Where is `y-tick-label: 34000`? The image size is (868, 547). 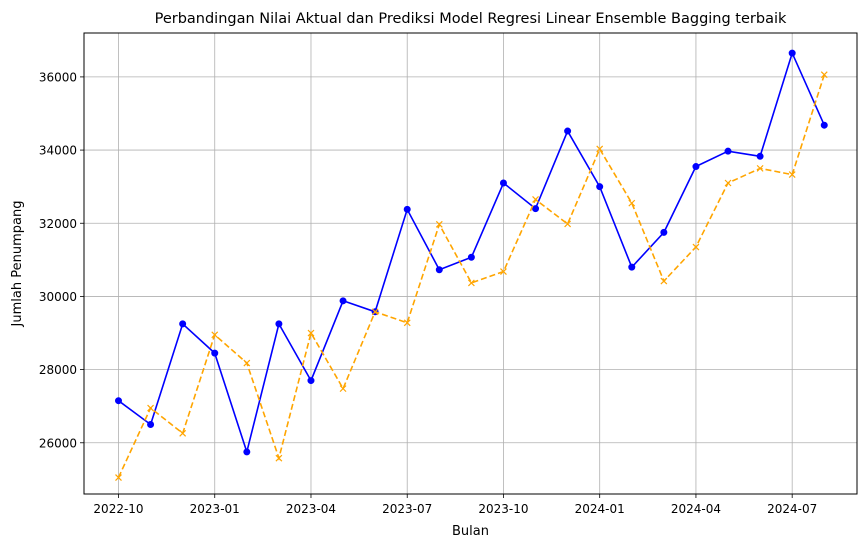 y-tick-label: 34000 is located at coordinates (58, 151).